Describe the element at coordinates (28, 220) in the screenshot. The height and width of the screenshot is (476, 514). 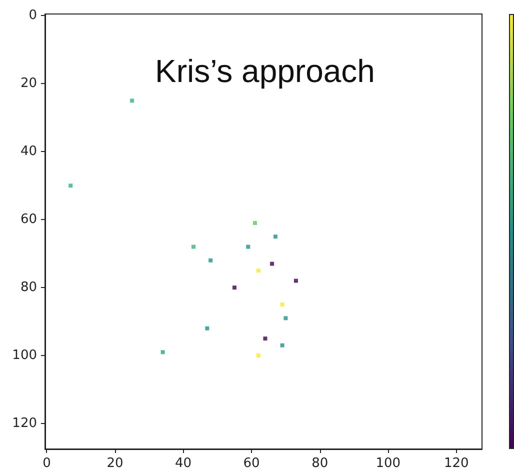
I see `y-tick-label: 60` at that location.